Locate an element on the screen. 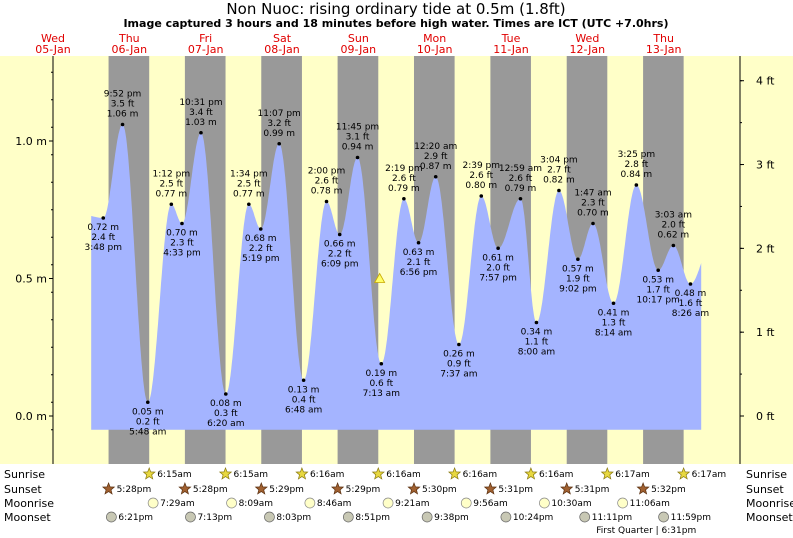 The width and height of the screenshot is (793, 538). tide-label: 0.99 m is located at coordinates (279, 134).